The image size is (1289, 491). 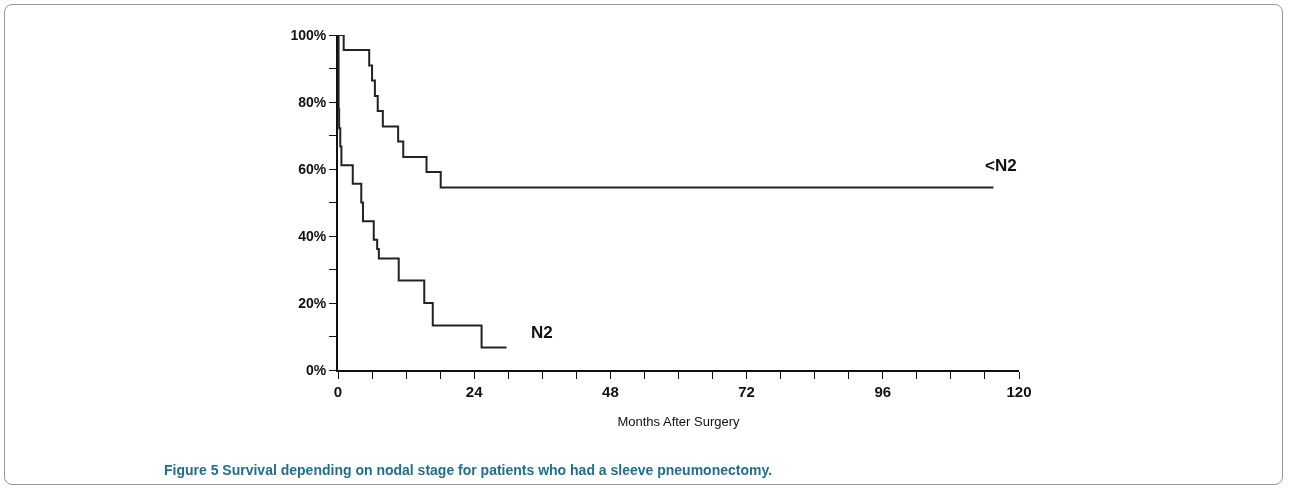 What do you see at coordinates (746, 391) in the screenshot?
I see `x-tick-label: 72` at bounding box center [746, 391].